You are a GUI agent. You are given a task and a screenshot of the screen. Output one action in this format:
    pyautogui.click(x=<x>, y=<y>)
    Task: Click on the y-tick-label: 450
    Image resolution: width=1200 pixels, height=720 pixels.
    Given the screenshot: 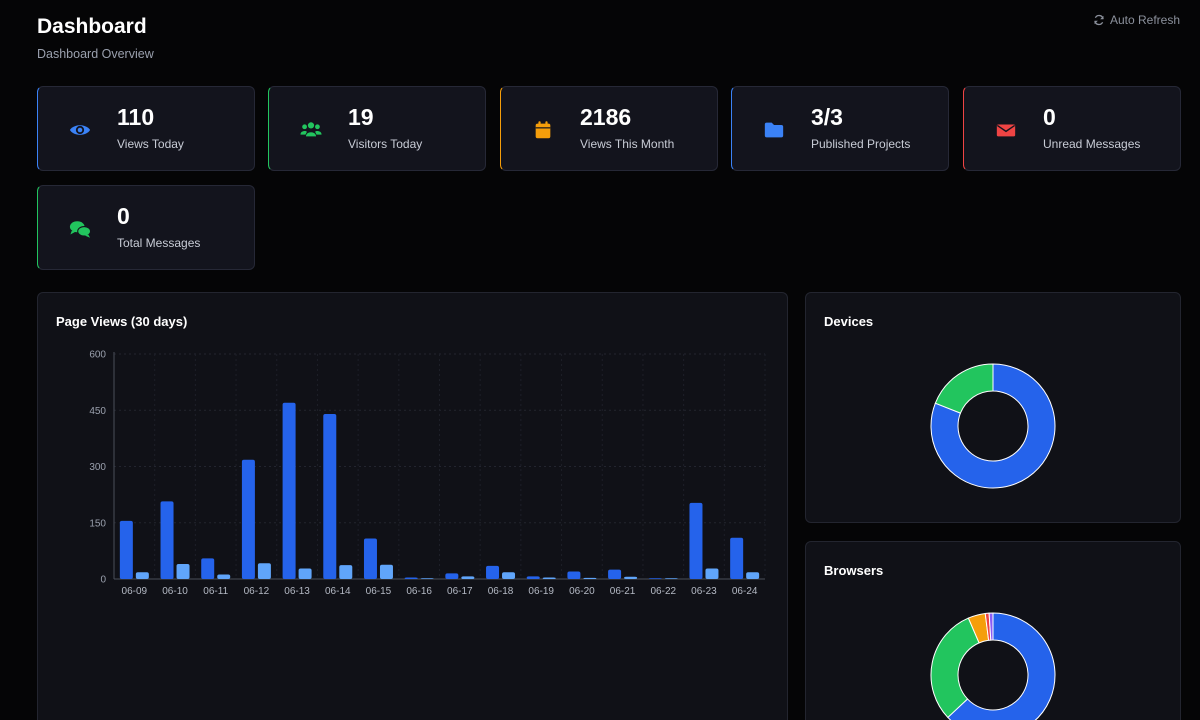 What is the action you would take?
    pyautogui.click(x=97, y=411)
    